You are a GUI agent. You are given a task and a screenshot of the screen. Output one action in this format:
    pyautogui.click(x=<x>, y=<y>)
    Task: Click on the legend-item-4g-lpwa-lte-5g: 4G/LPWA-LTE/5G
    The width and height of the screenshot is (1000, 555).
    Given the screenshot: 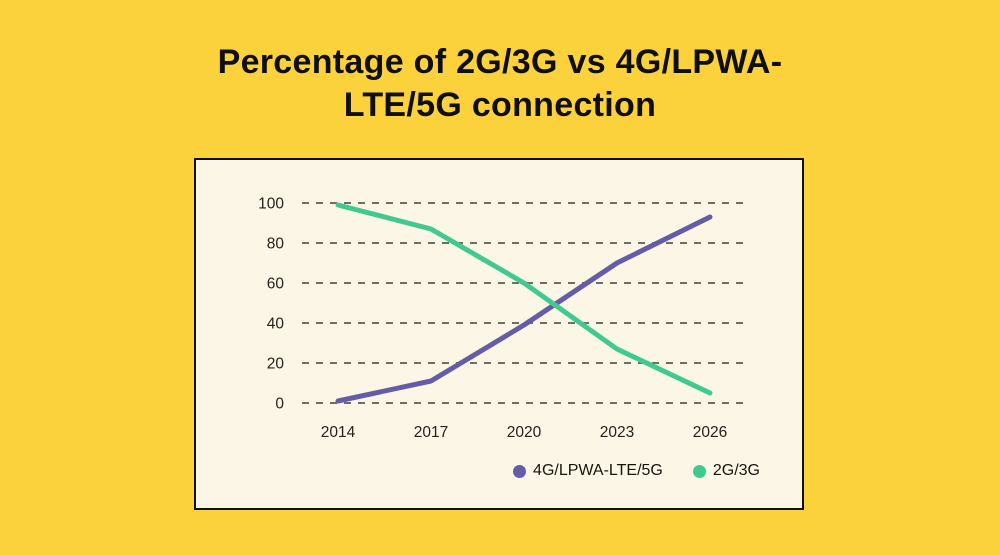 What is the action you would take?
    pyautogui.click(x=588, y=471)
    